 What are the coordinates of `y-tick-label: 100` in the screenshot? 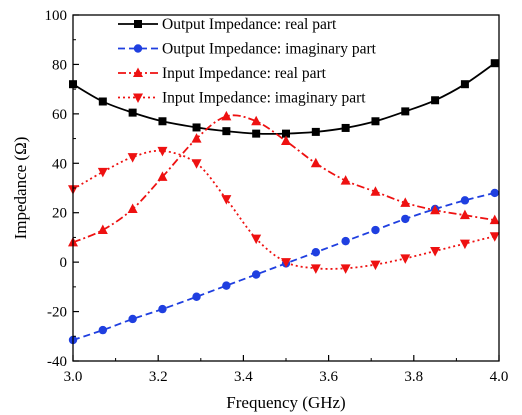 It's located at (56, 16).